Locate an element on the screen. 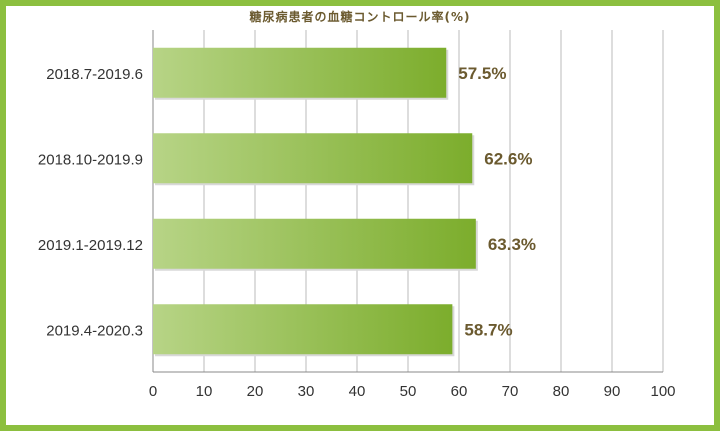  category-label: 2018.7-2019.6 is located at coordinates (94, 74).